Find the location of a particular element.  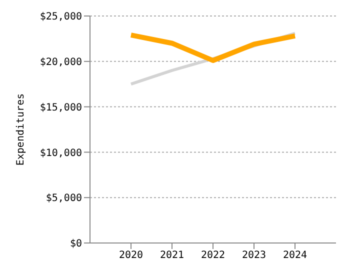

y-tick-label: $15,000 is located at coordinates (61, 108).